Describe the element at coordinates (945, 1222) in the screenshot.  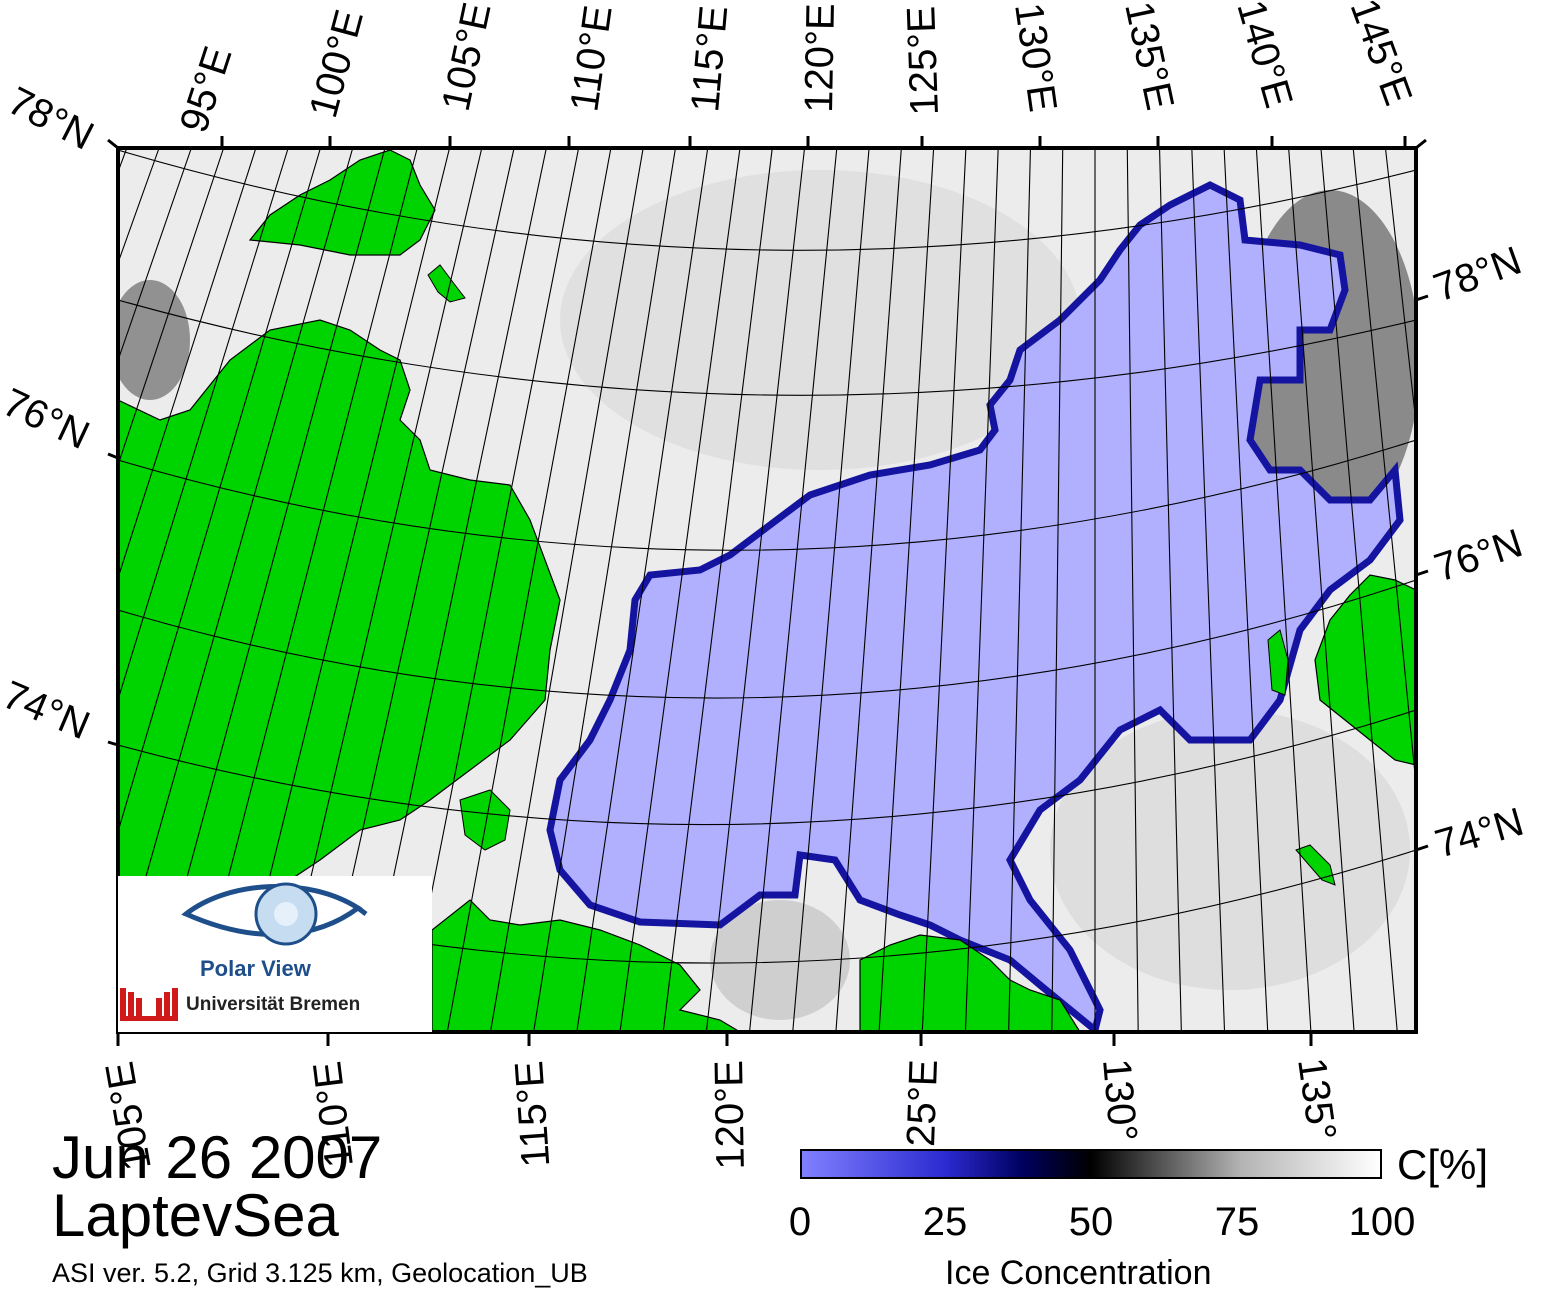
I see `colorbar-tick: 25` at that location.